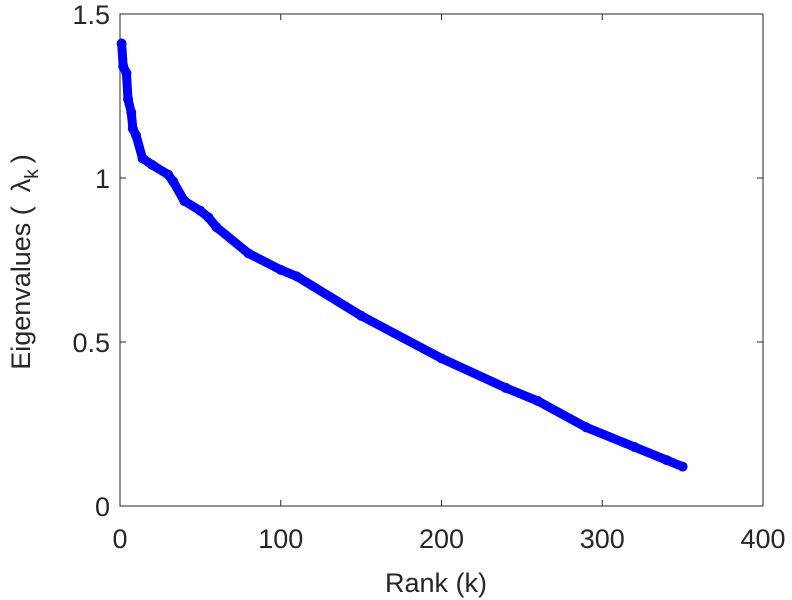 The height and width of the screenshot is (600, 792). Describe the element at coordinates (21, 185) in the screenshot. I see `y-label-lambda: λ` at that location.